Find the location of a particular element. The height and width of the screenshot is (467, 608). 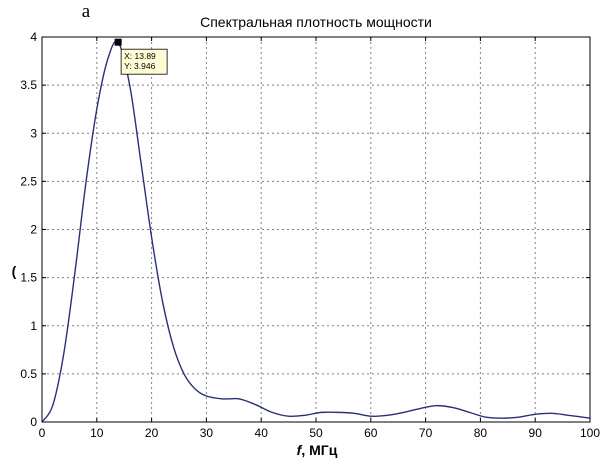

x-tick-label: 80 is located at coordinates (481, 433).